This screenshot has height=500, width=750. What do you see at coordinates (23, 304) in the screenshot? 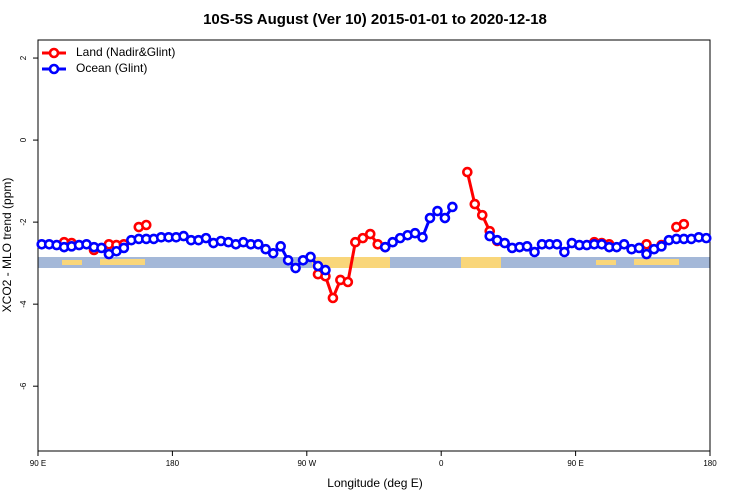
I see `y-tick-label: -4` at bounding box center [23, 304].